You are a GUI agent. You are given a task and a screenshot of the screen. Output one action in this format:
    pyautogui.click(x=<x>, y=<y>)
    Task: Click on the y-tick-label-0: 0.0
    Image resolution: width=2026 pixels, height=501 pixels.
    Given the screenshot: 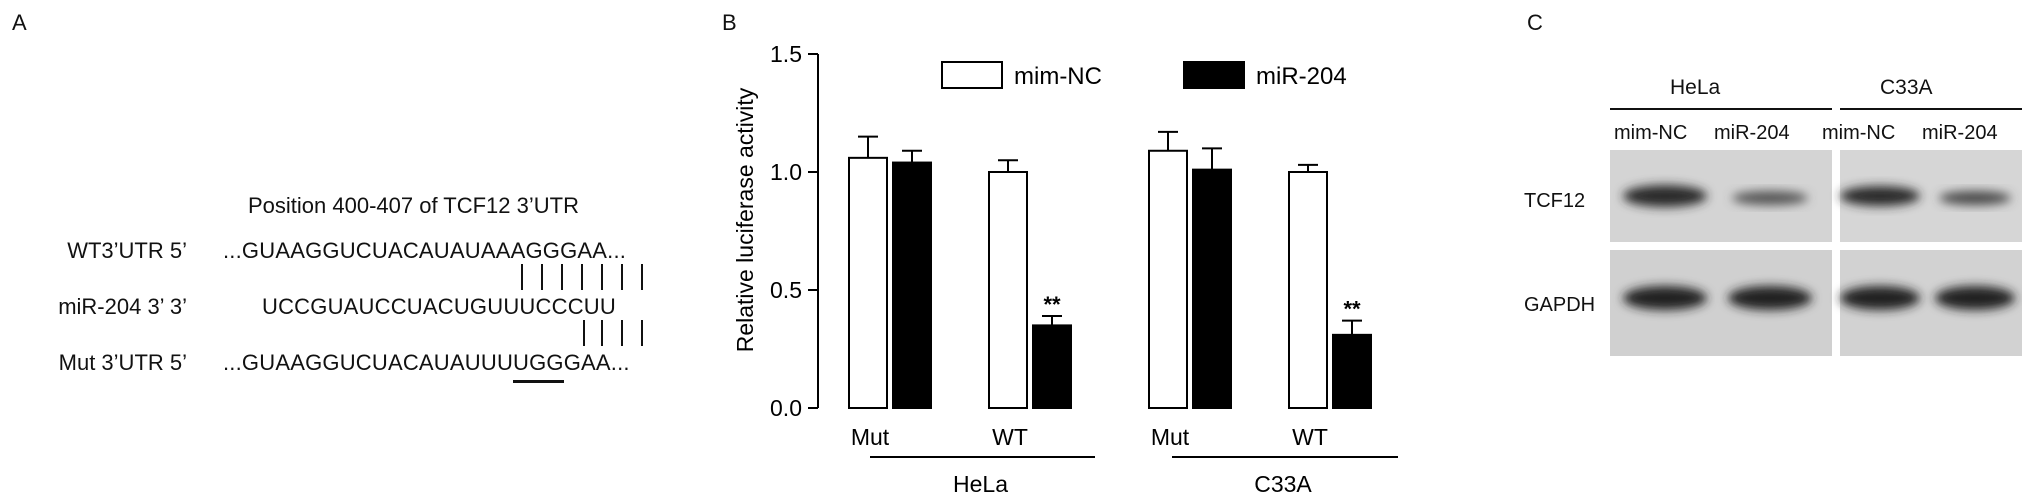 What is the action you would take?
    pyautogui.click(x=786, y=408)
    